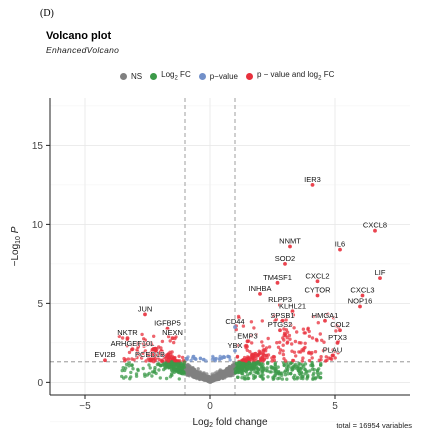 This screenshot has width=430, height=440. Describe the element at coordinates (375, 230) in the screenshot. I see `data-point-cxcl8` at that location.